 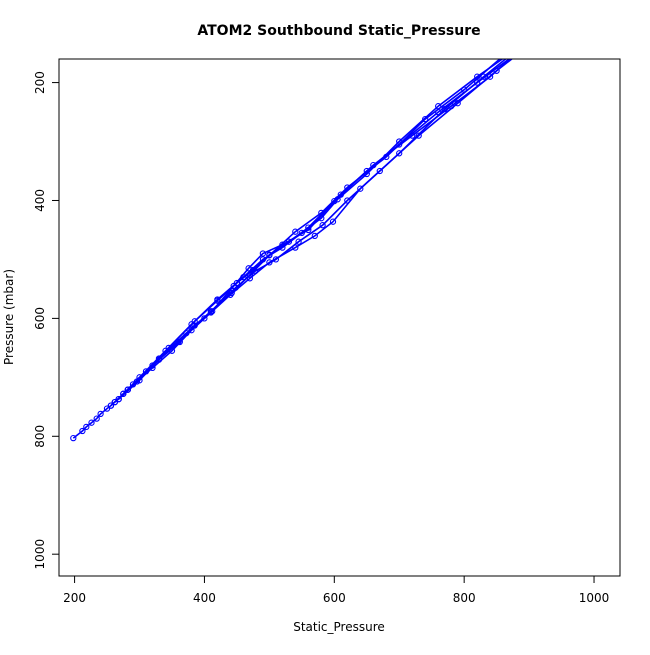 What do you see at coordinates (336, 590) in the screenshot?
I see `x-axis: 200 400 600 800 1000` at bounding box center [336, 590].